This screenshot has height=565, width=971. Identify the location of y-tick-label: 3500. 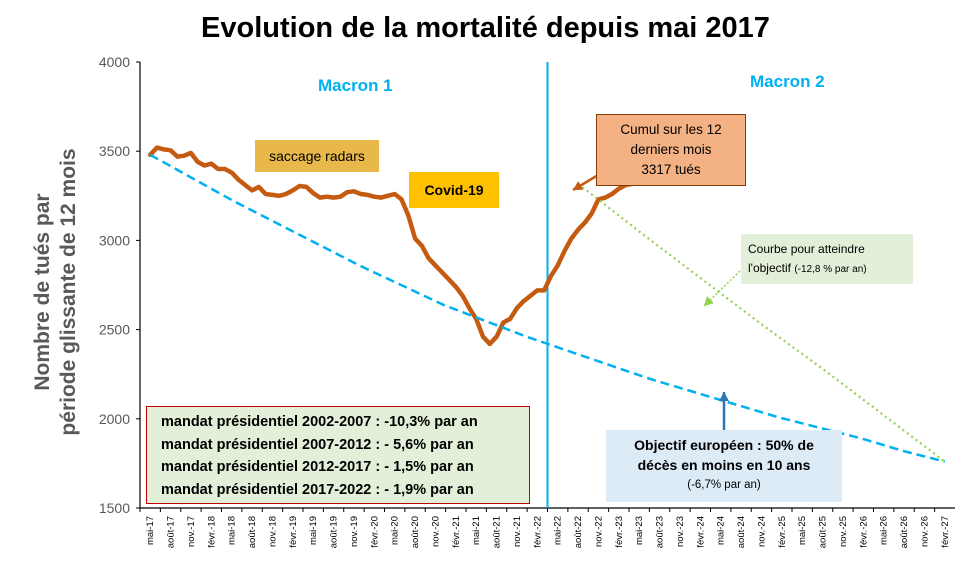
(114, 151).